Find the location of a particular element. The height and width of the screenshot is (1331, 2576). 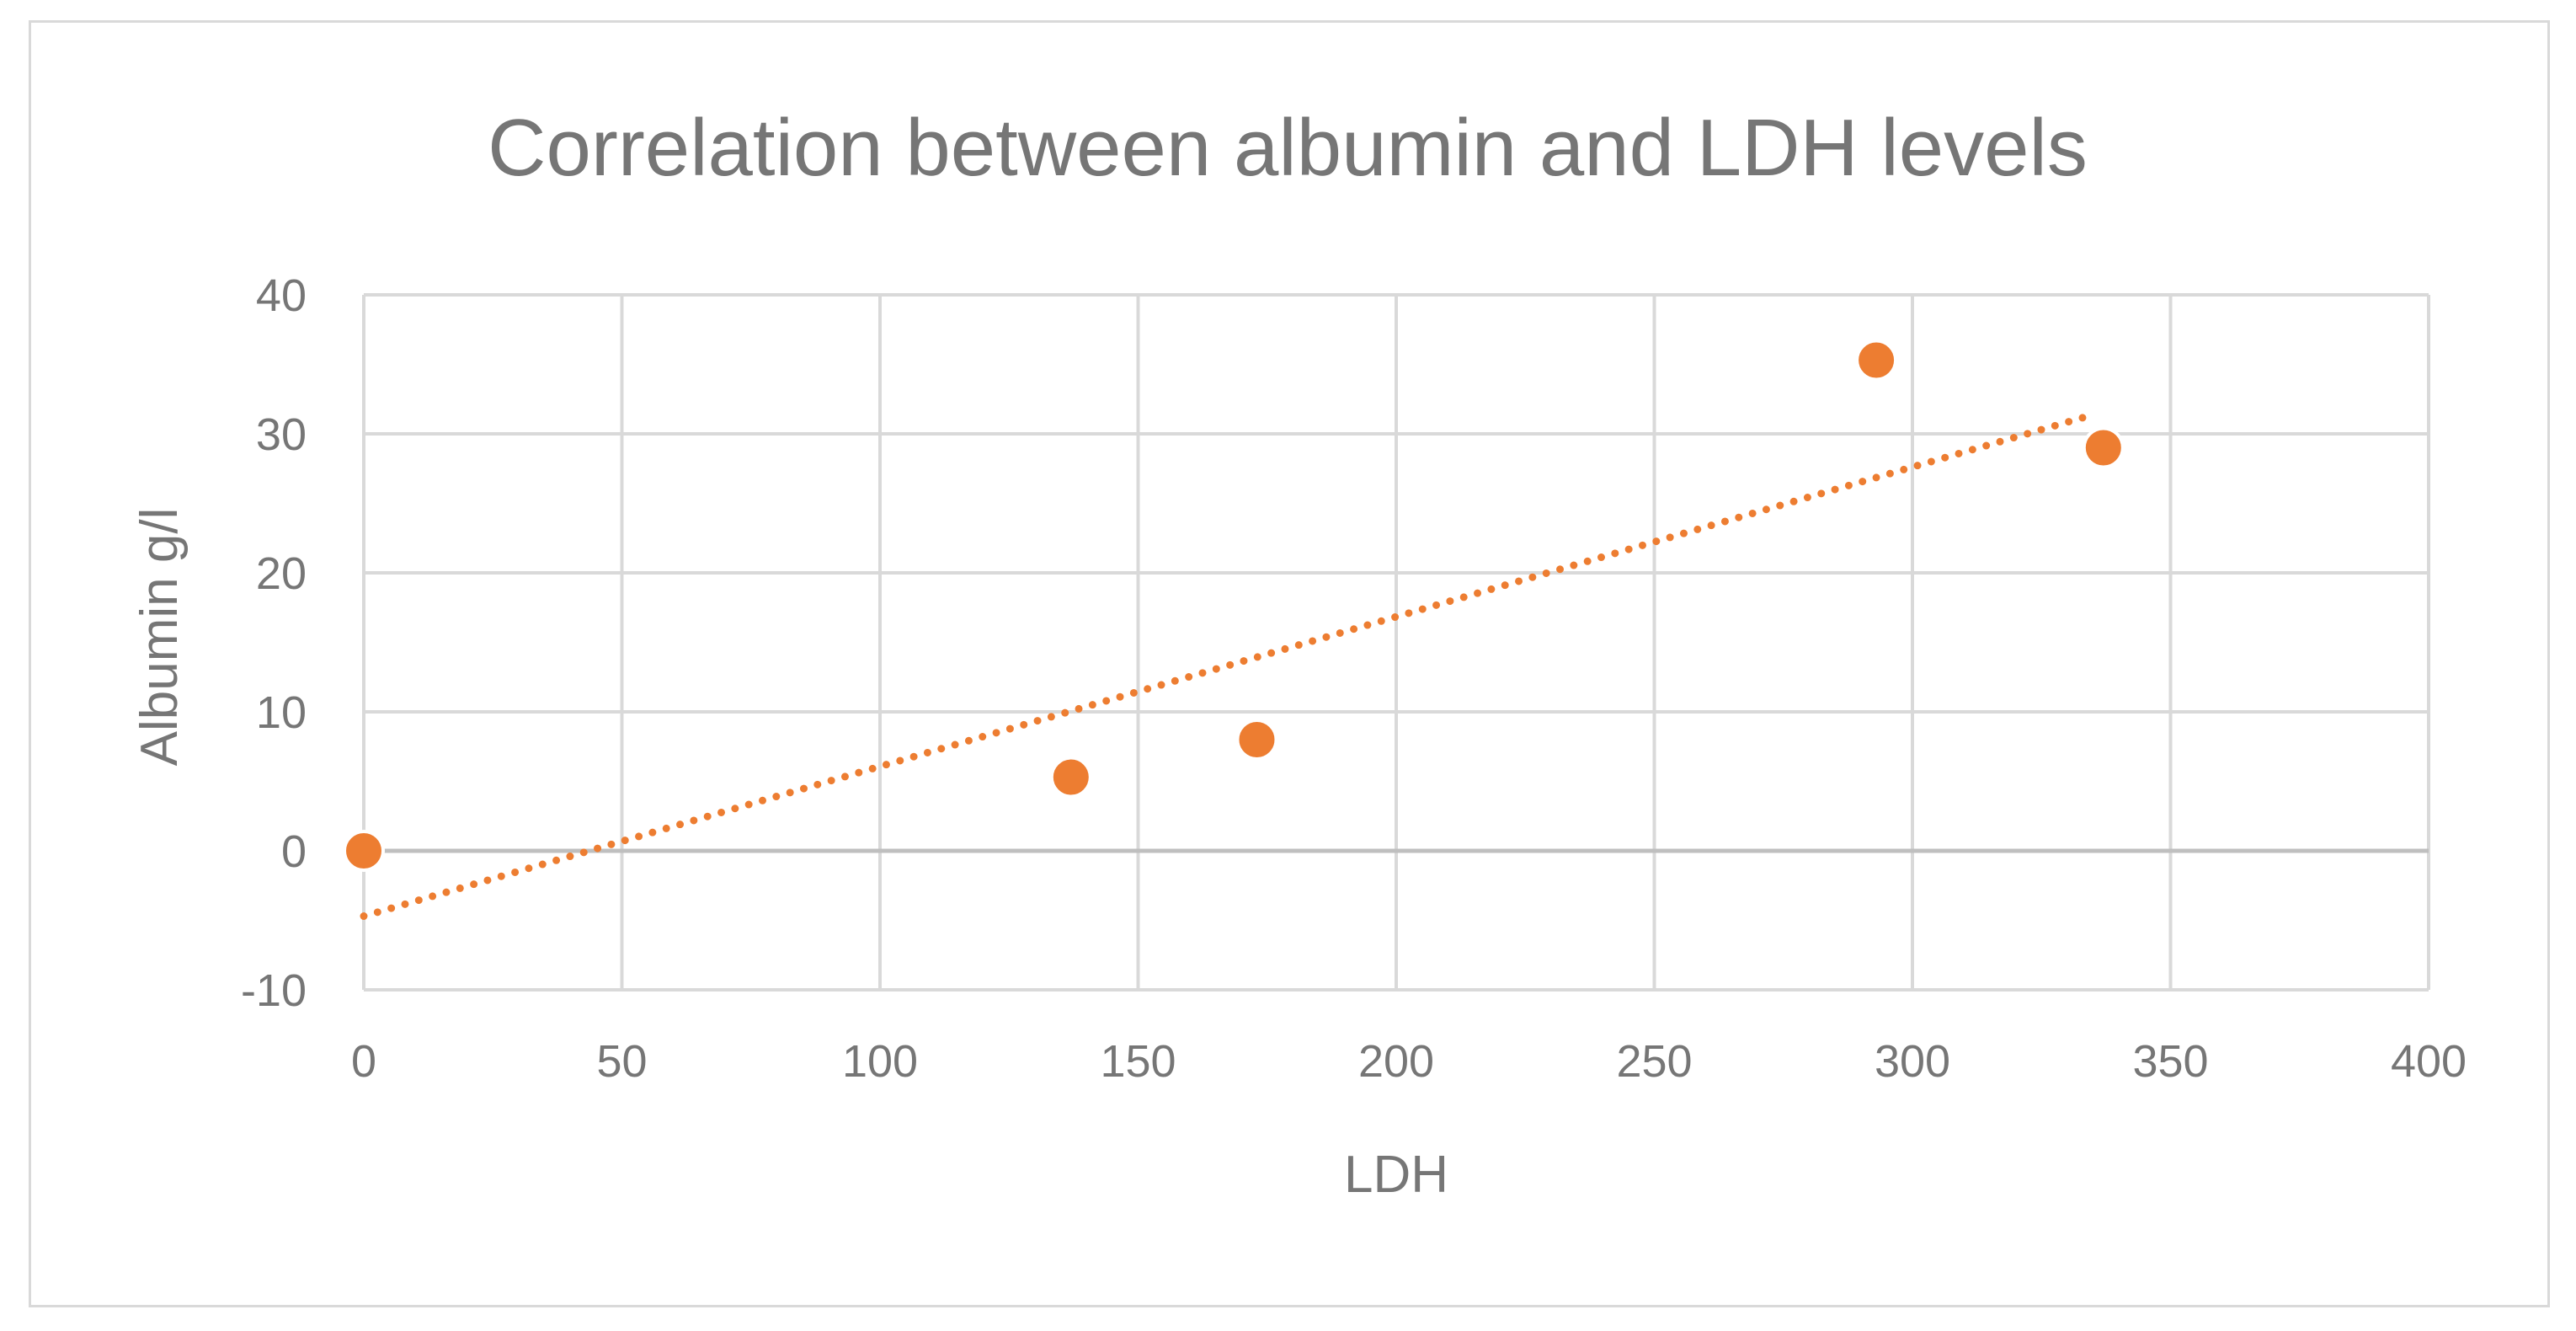

x-tick-label: 150 is located at coordinates (1138, 1061).